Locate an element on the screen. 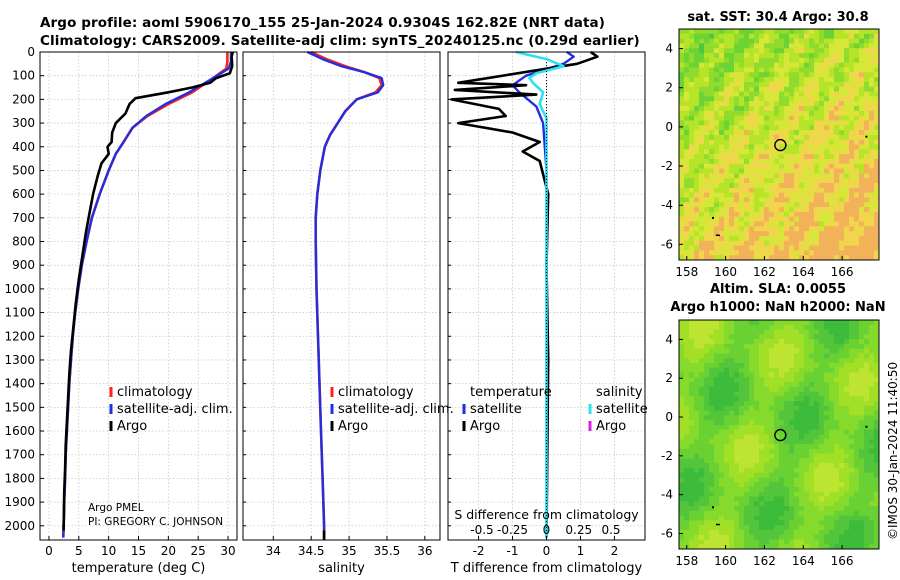  temp-legend-label: satellite-adj. clim. is located at coordinates (175, 409).